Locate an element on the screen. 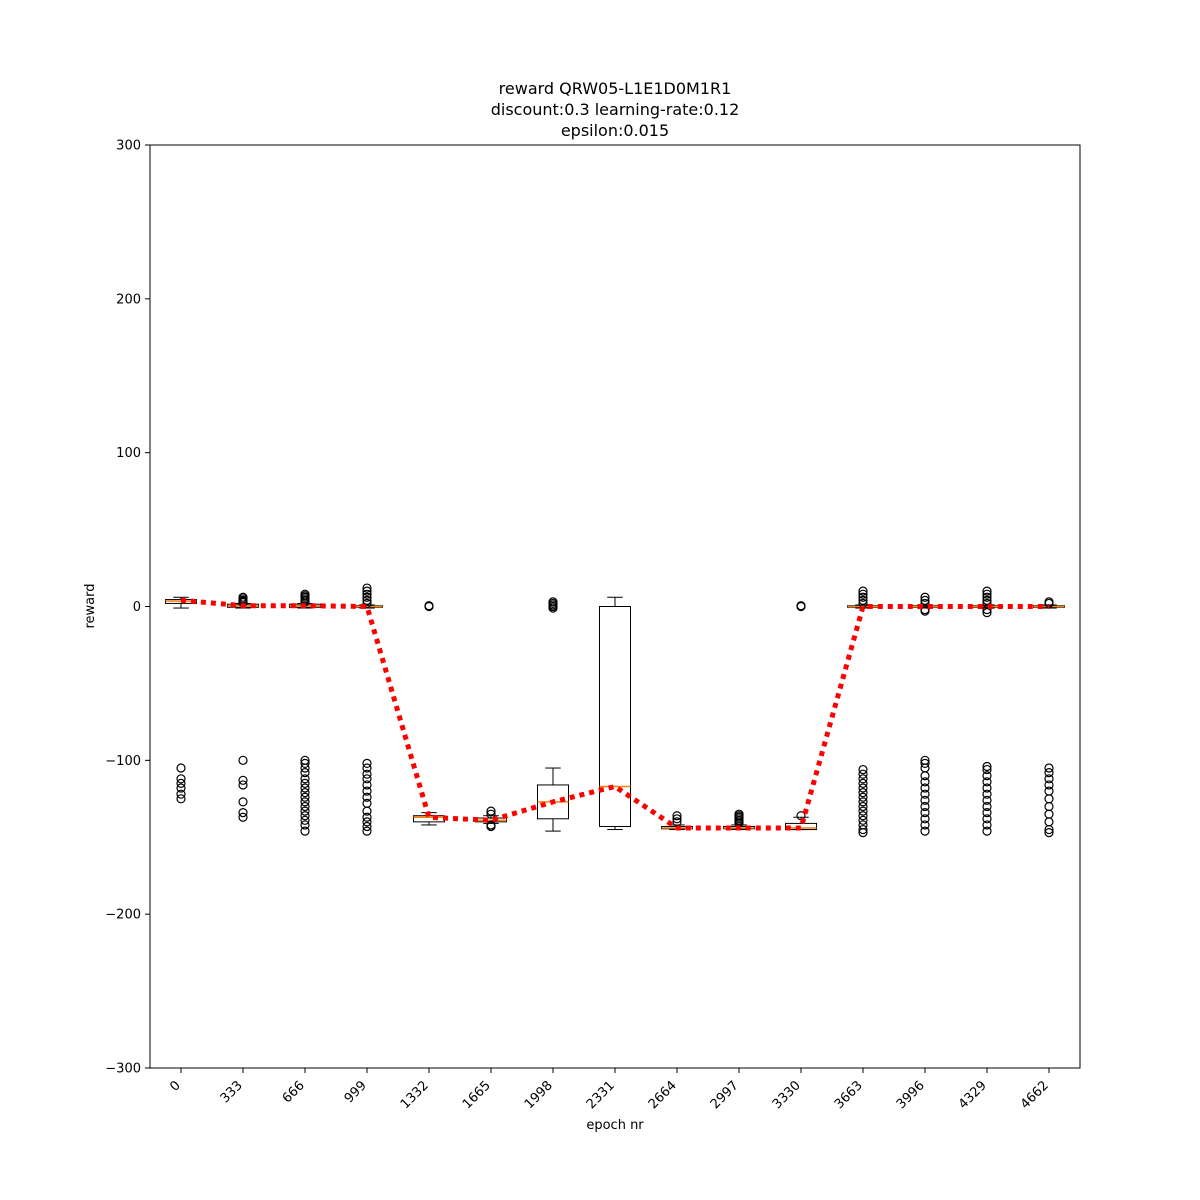 Image resolution: width=1200 pixels, height=1200 pixels. y-tick-label: −300 is located at coordinates (123, 1069).